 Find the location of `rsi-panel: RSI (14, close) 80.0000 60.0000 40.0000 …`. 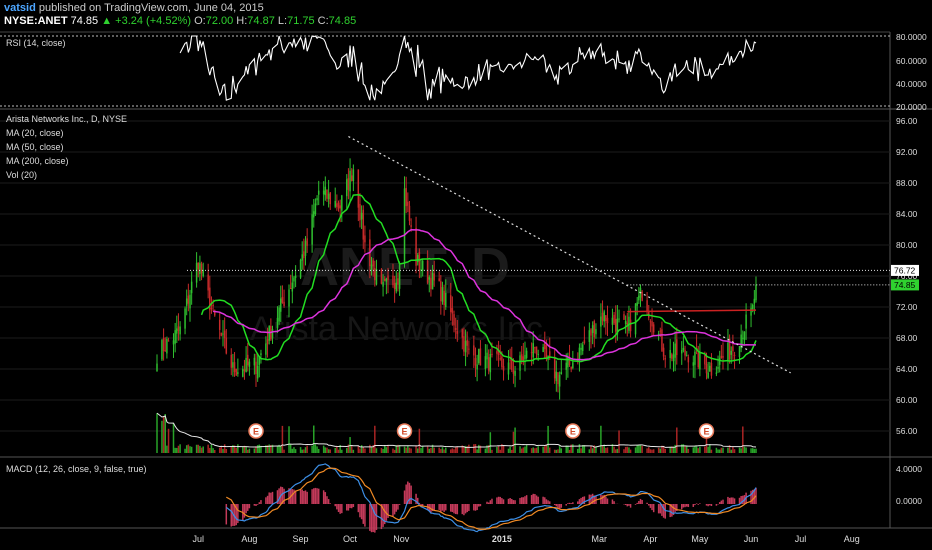

rsi-panel: RSI (14, close) 80.0000 60.0000 40.0000 … is located at coordinates (463, 72).